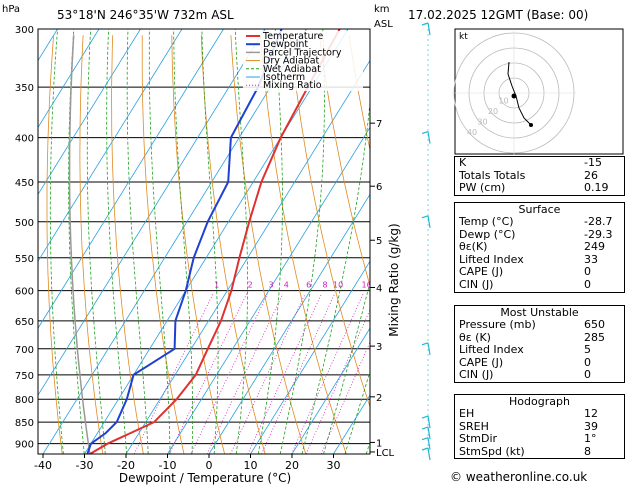 Image resolution: width=629 pixels, height=486 pixels. I want to click on sreh-value: 39, so click(591, 426).